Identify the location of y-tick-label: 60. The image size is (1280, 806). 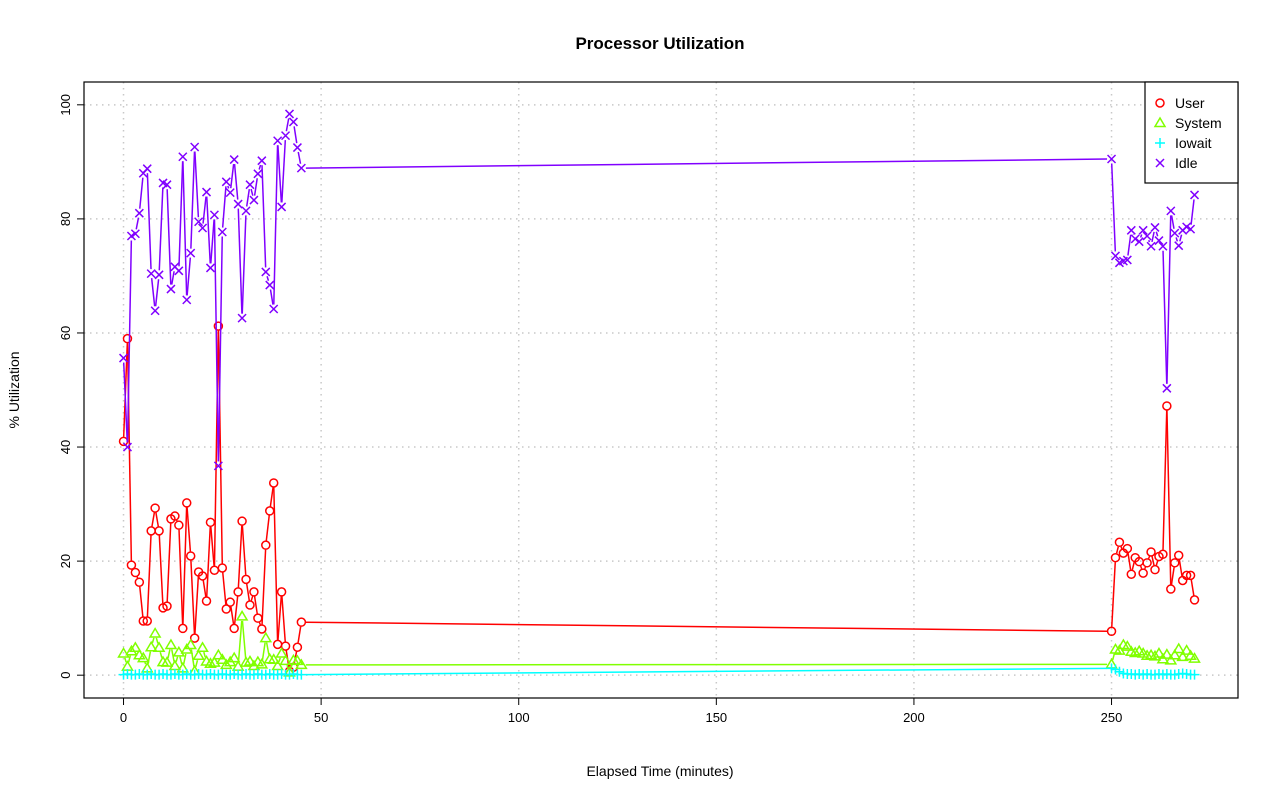
(65, 333).